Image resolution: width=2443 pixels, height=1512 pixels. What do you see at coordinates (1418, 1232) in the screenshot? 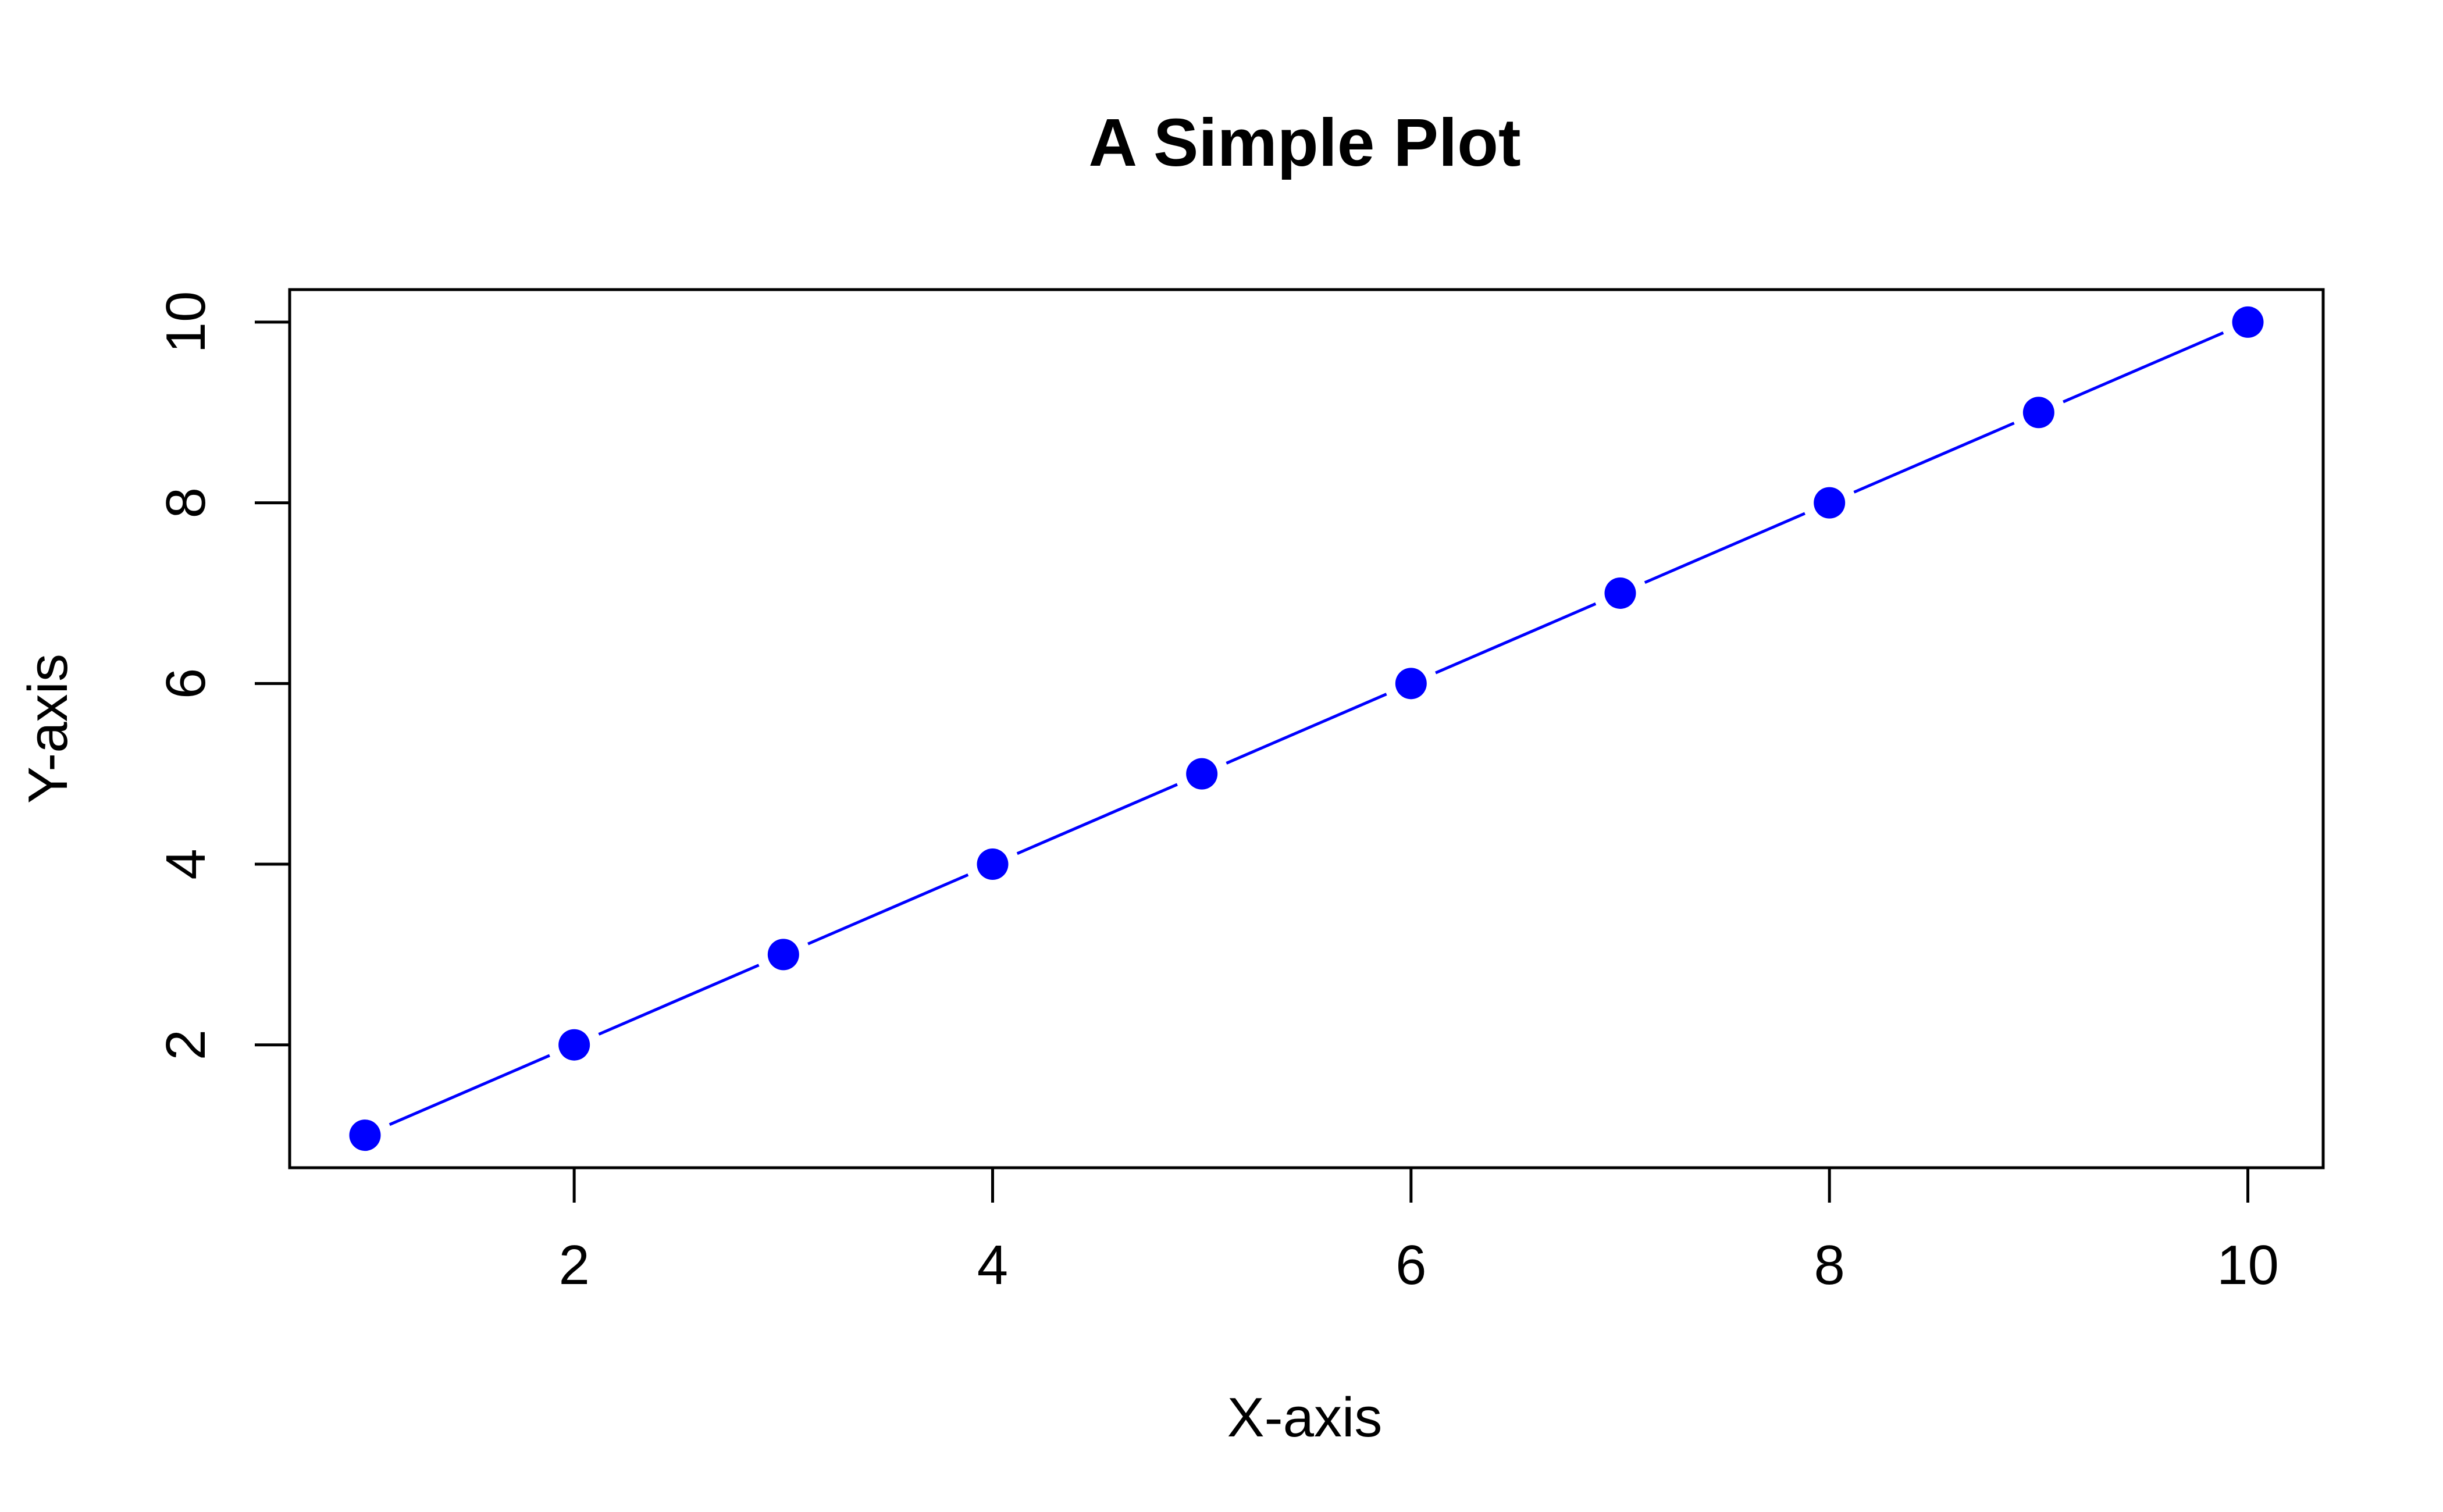
I see `x-axis: 2 4 6 8 10` at bounding box center [1418, 1232].